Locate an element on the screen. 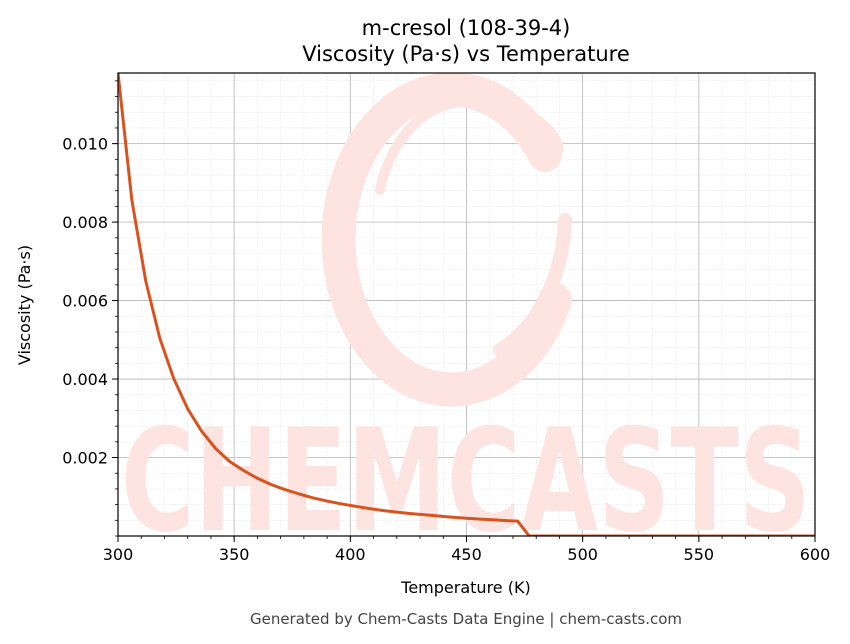 The height and width of the screenshot is (644, 850). x-axis-label: Temperature (K) is located at coordinates (465, 587).